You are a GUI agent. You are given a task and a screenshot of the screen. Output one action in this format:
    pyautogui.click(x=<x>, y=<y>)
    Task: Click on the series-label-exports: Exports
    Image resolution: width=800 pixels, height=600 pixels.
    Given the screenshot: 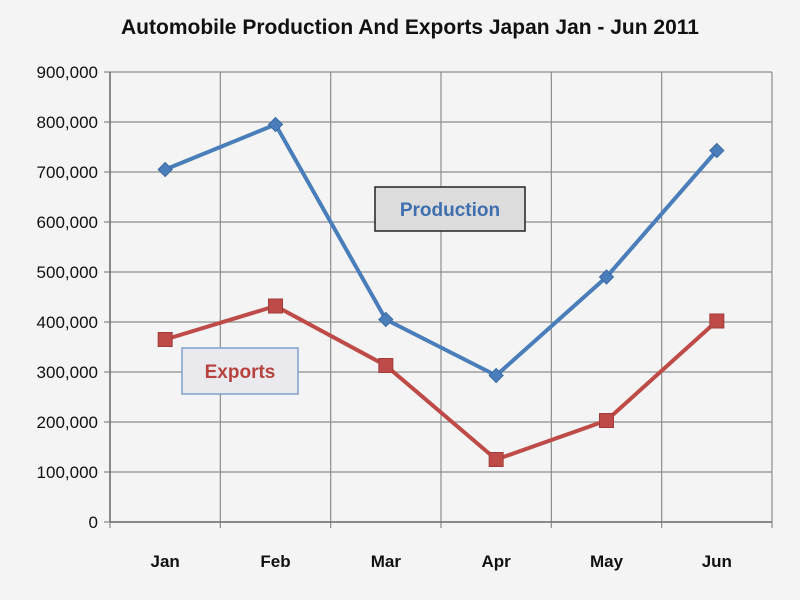 What is the action you would take?
    pyautogui.click(x=240, y=372)
    